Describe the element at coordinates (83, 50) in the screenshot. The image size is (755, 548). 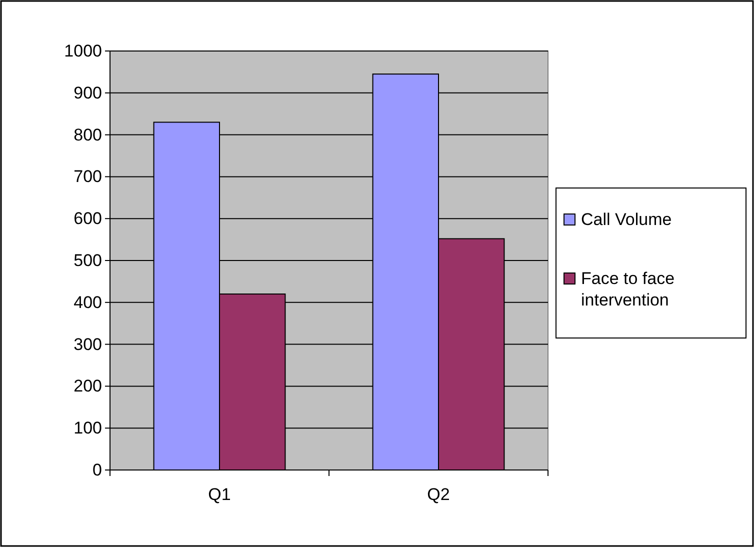
I see `y-tick-label: 1000` at that location.